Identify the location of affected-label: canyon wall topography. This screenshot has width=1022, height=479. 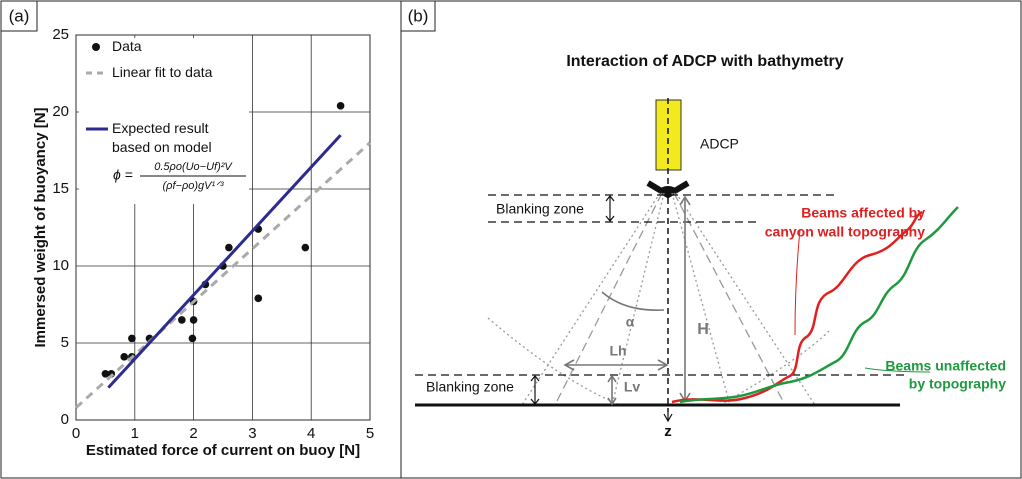
(845, 232).